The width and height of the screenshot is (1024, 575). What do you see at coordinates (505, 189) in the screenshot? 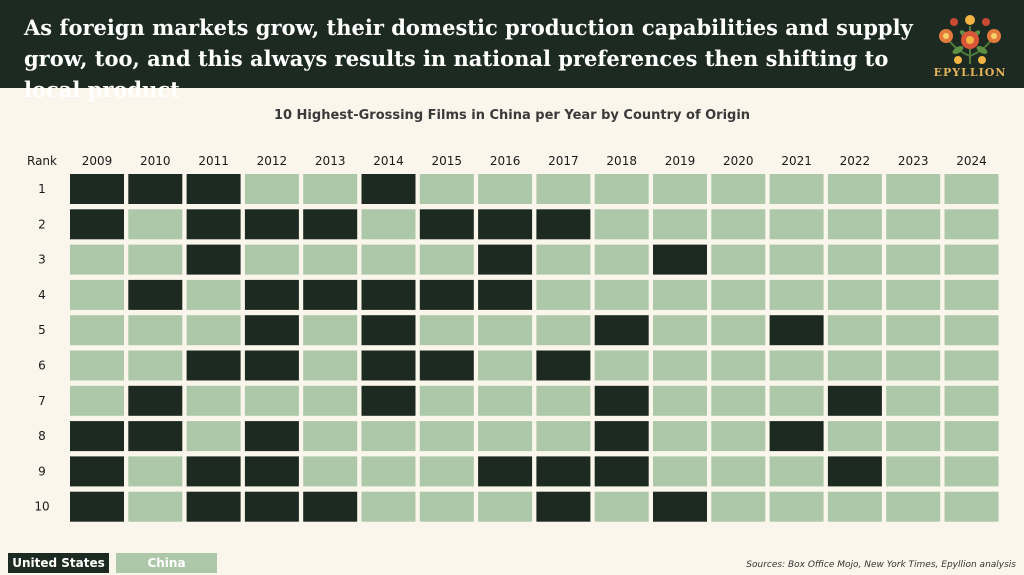
I see `heatmap-cell-rank-1-2016` at bounding box center [505, 189].